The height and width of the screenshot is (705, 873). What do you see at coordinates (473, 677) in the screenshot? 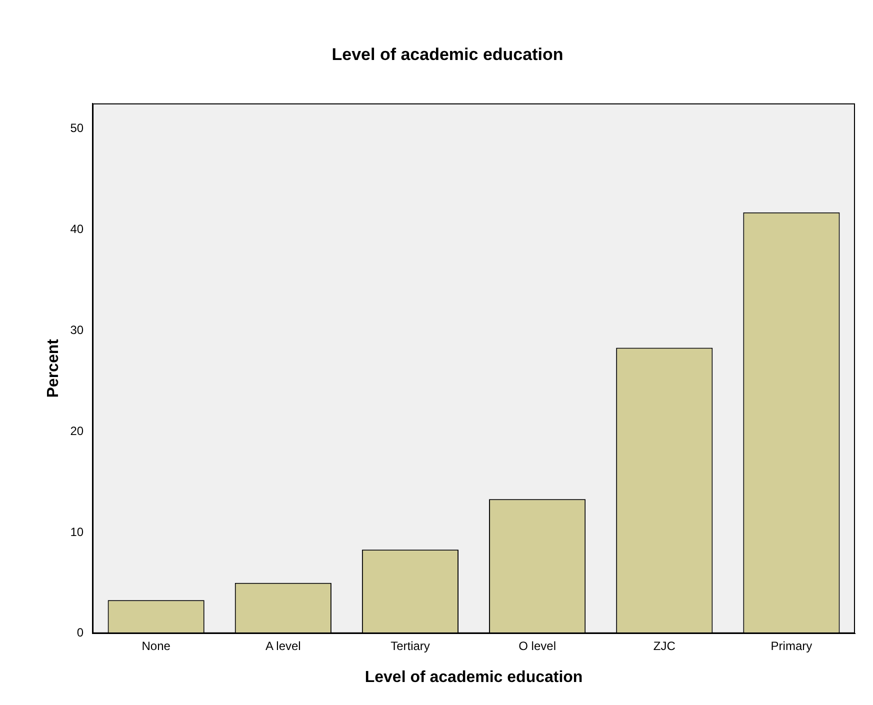
I see `x-axis-title: Level of academic education` at bounding box center [473, 677].